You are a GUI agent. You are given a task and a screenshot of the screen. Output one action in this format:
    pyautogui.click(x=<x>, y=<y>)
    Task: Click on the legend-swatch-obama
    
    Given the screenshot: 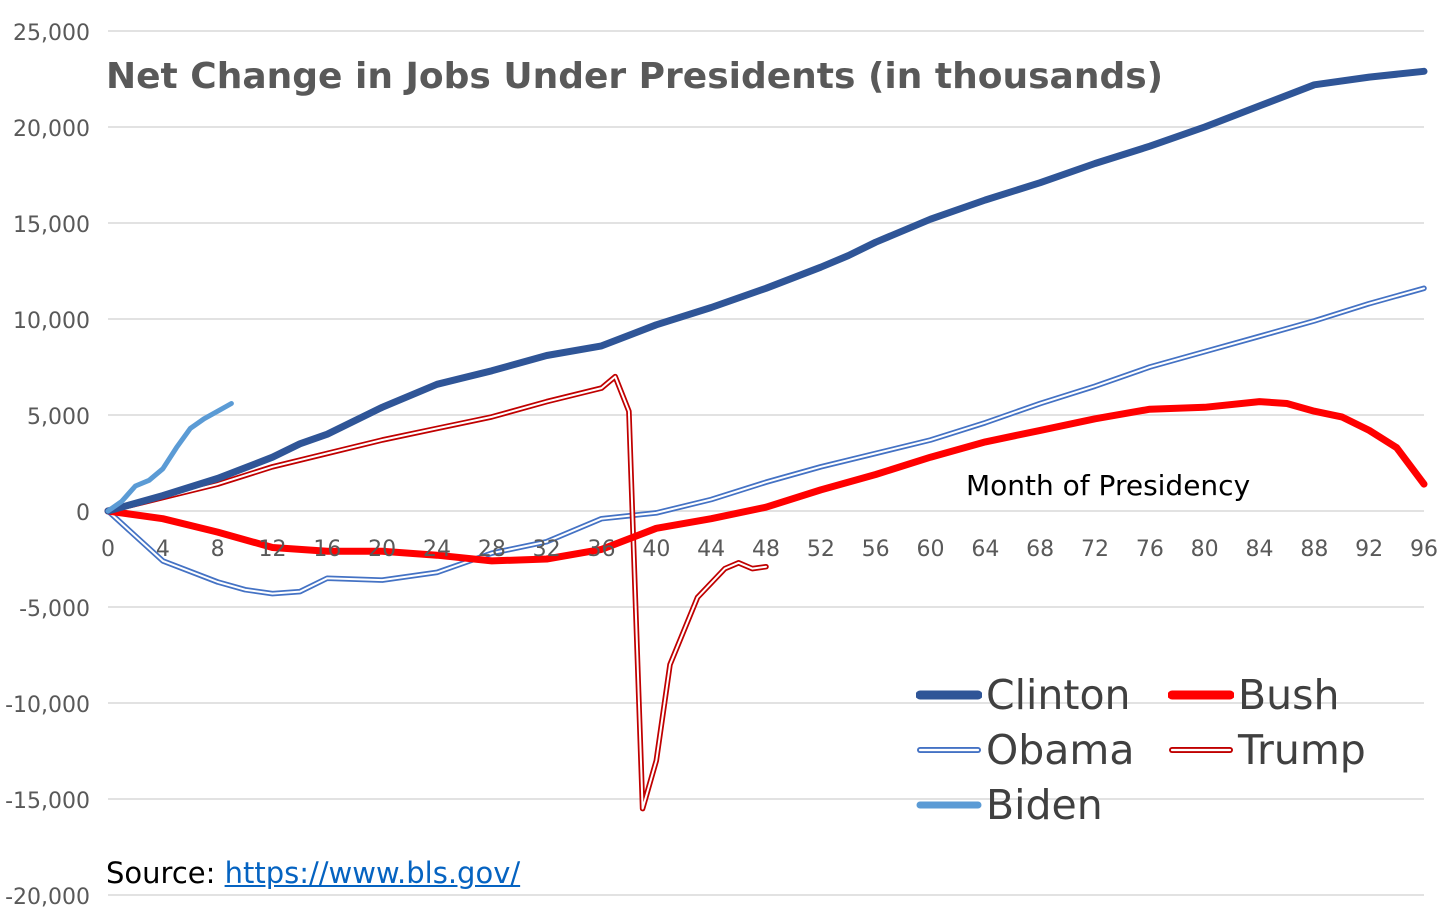 What is the action you would take?
    pyautogui.click(x=949, y=750)
    